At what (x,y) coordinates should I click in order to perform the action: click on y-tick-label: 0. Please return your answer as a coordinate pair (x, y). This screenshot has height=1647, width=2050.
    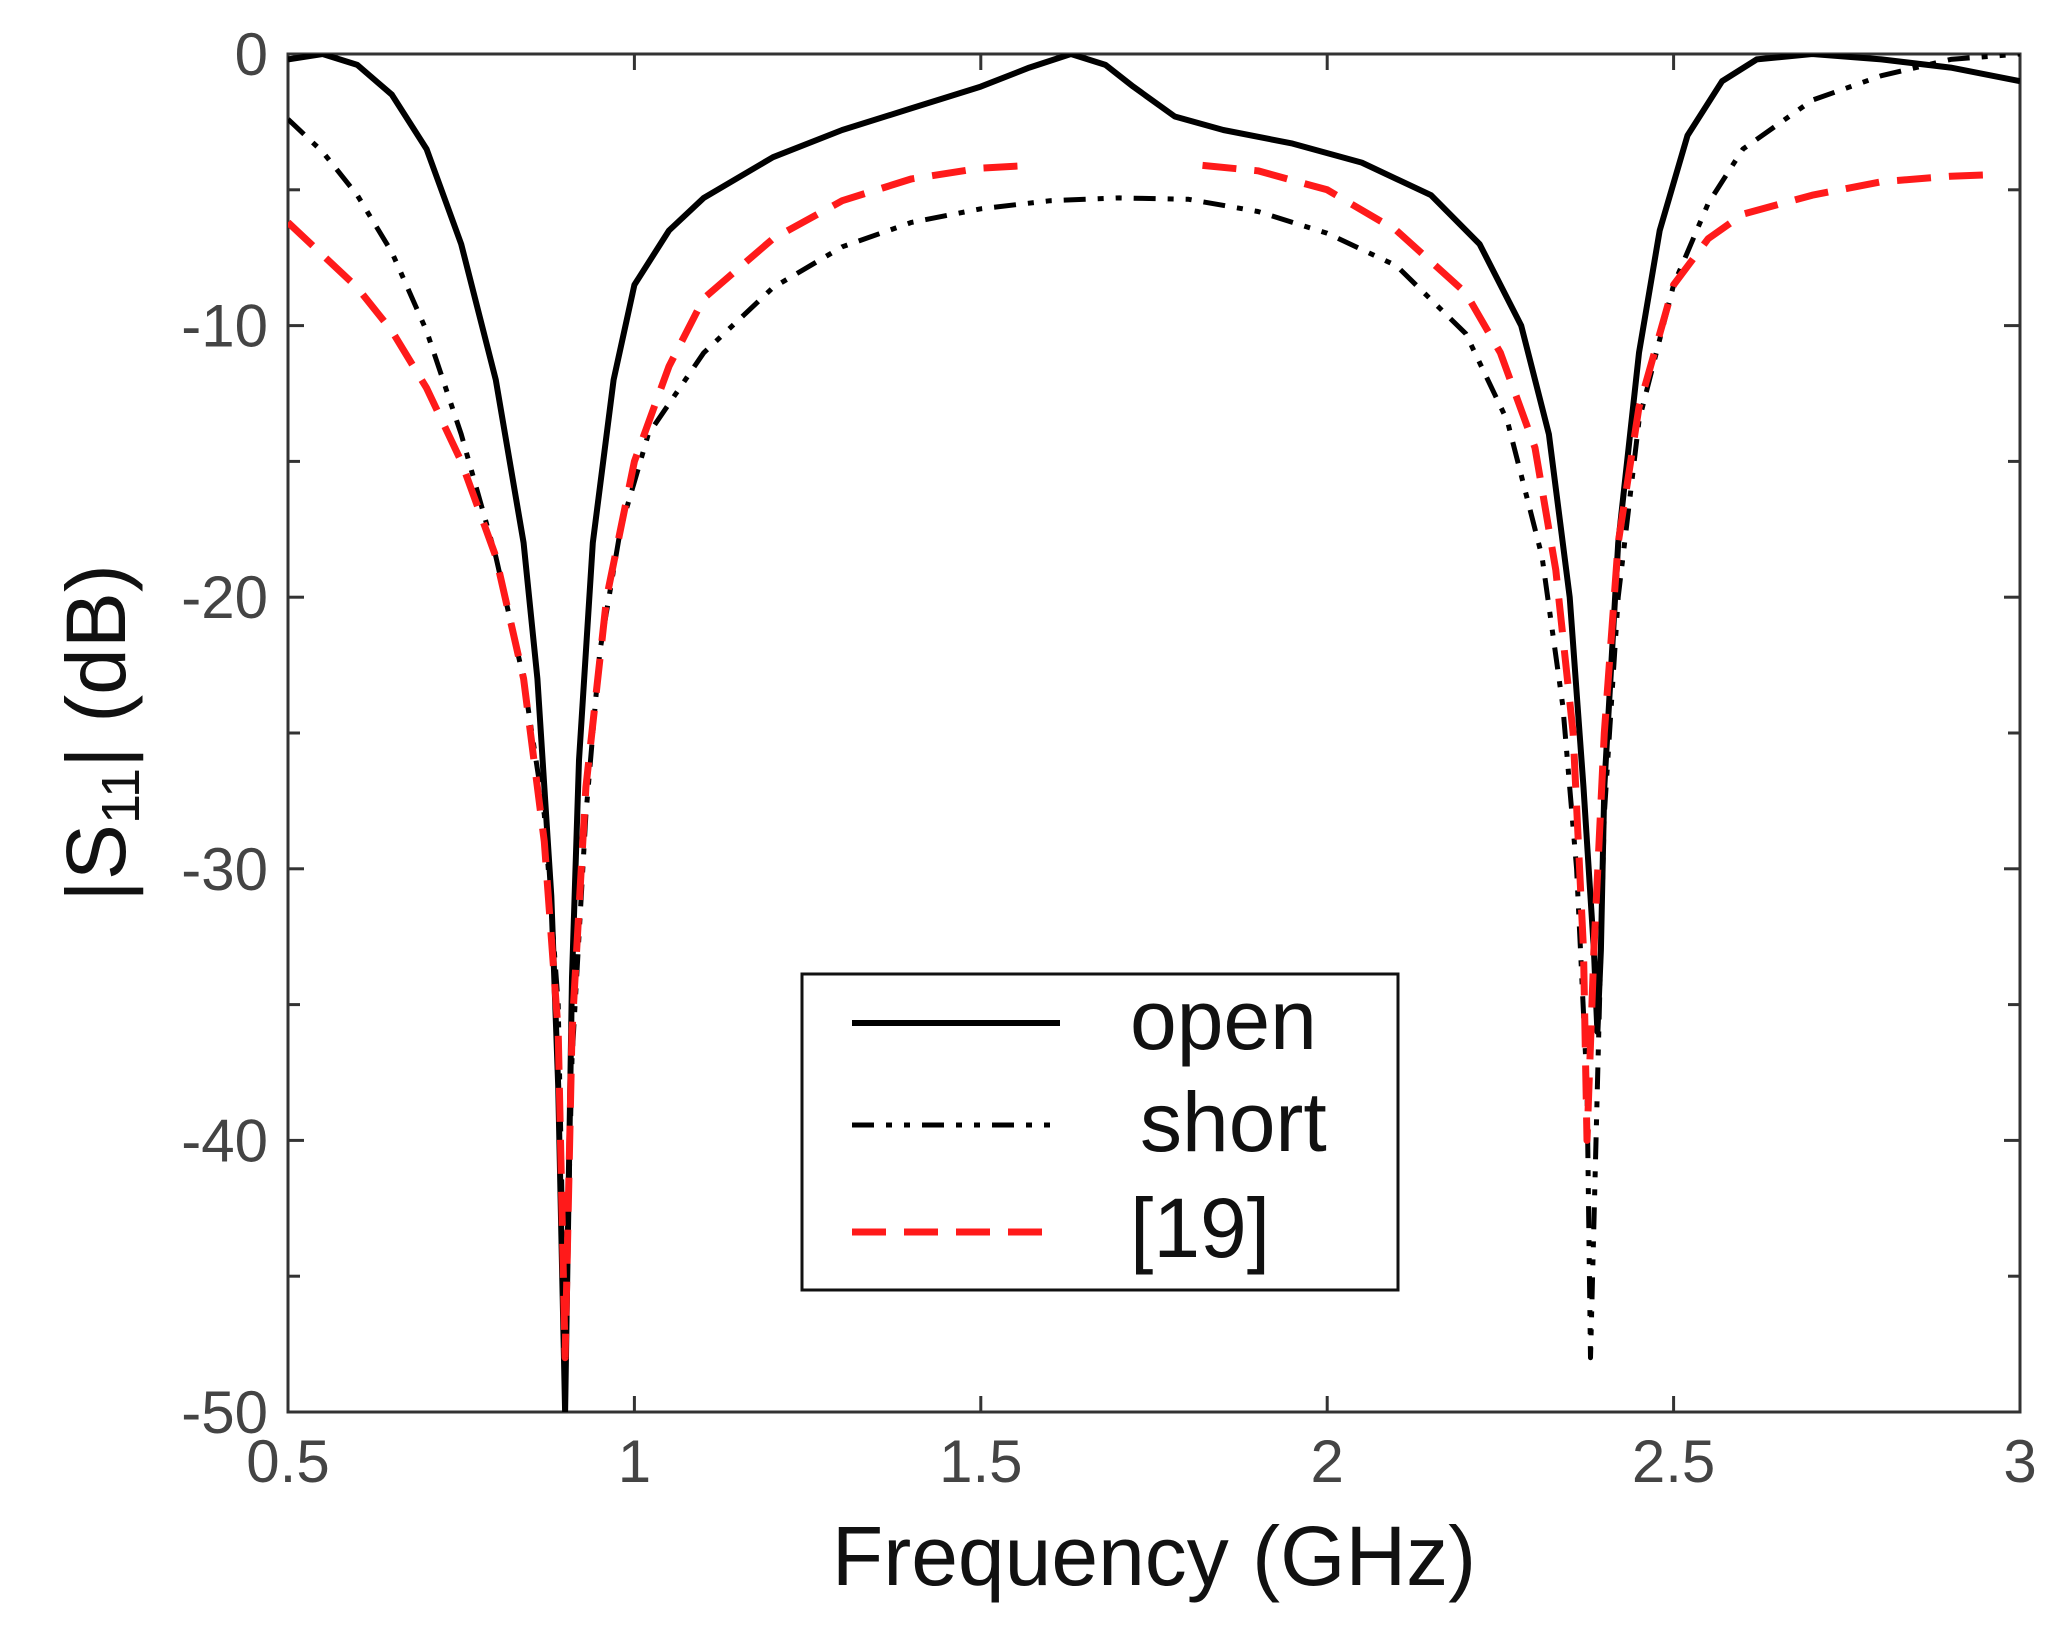
    Looking at the image, I should click on (251, 54).